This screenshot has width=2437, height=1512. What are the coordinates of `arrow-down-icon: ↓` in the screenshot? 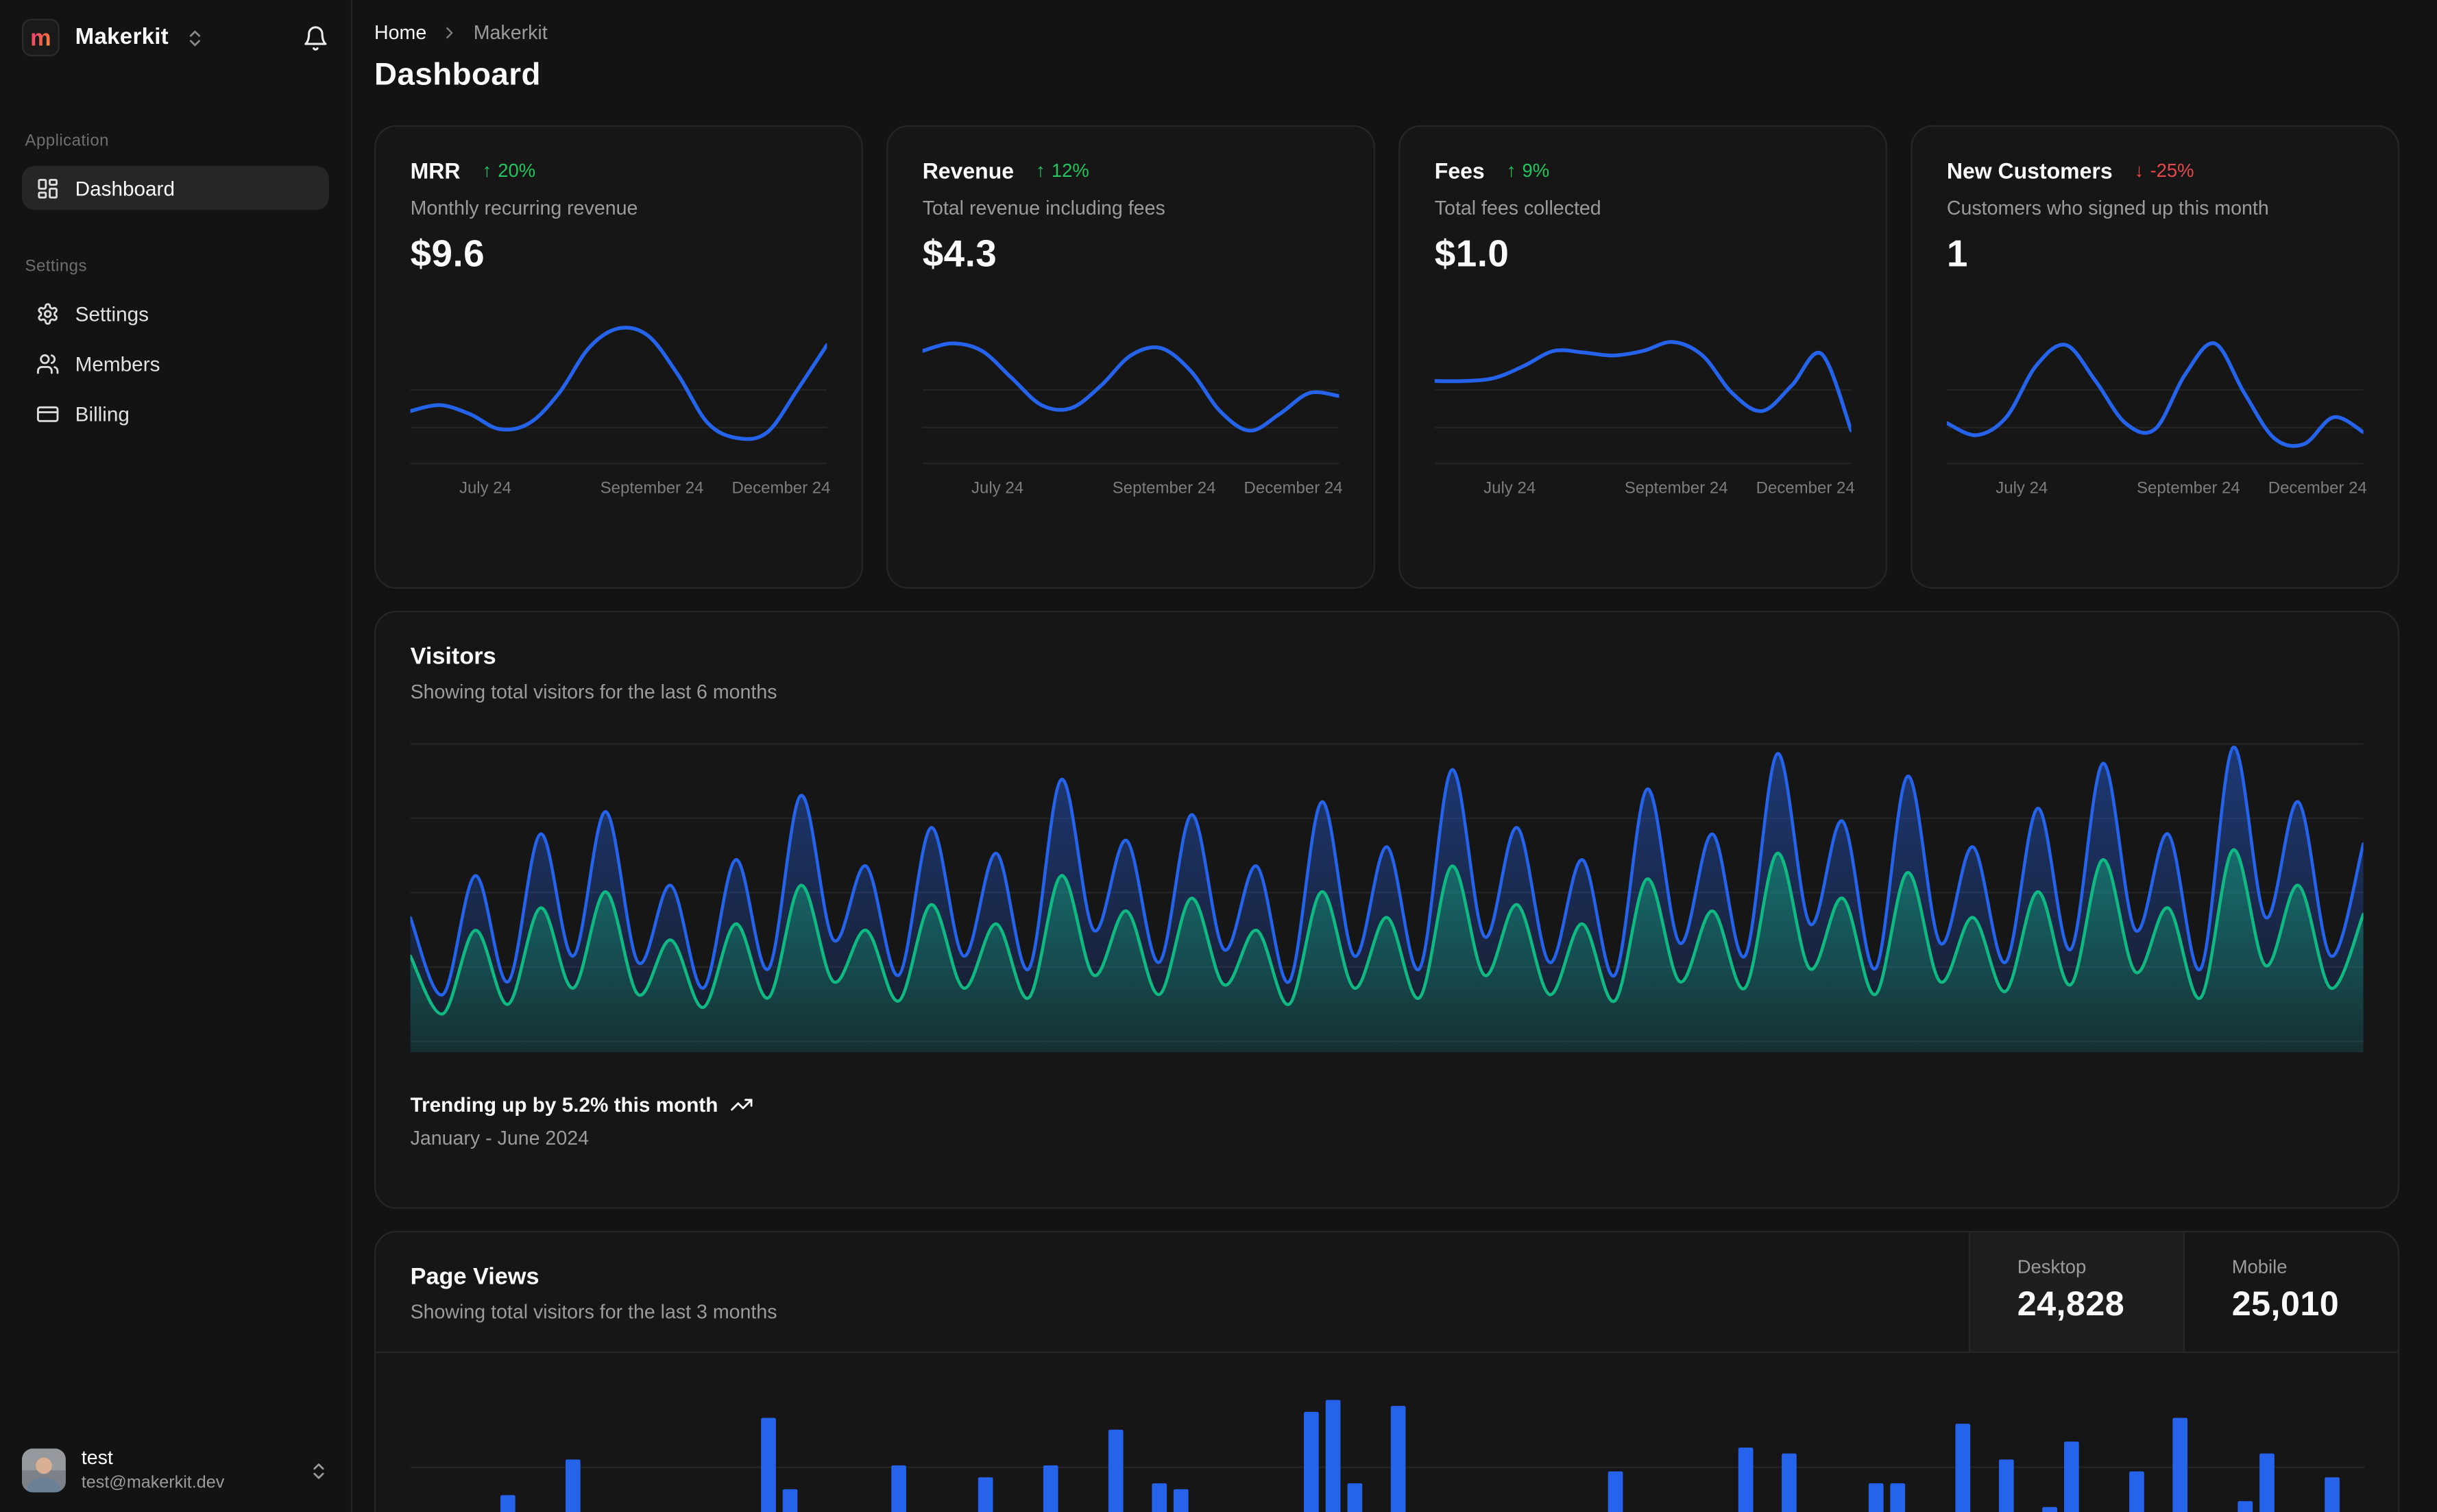 It's located at (2139, 171).